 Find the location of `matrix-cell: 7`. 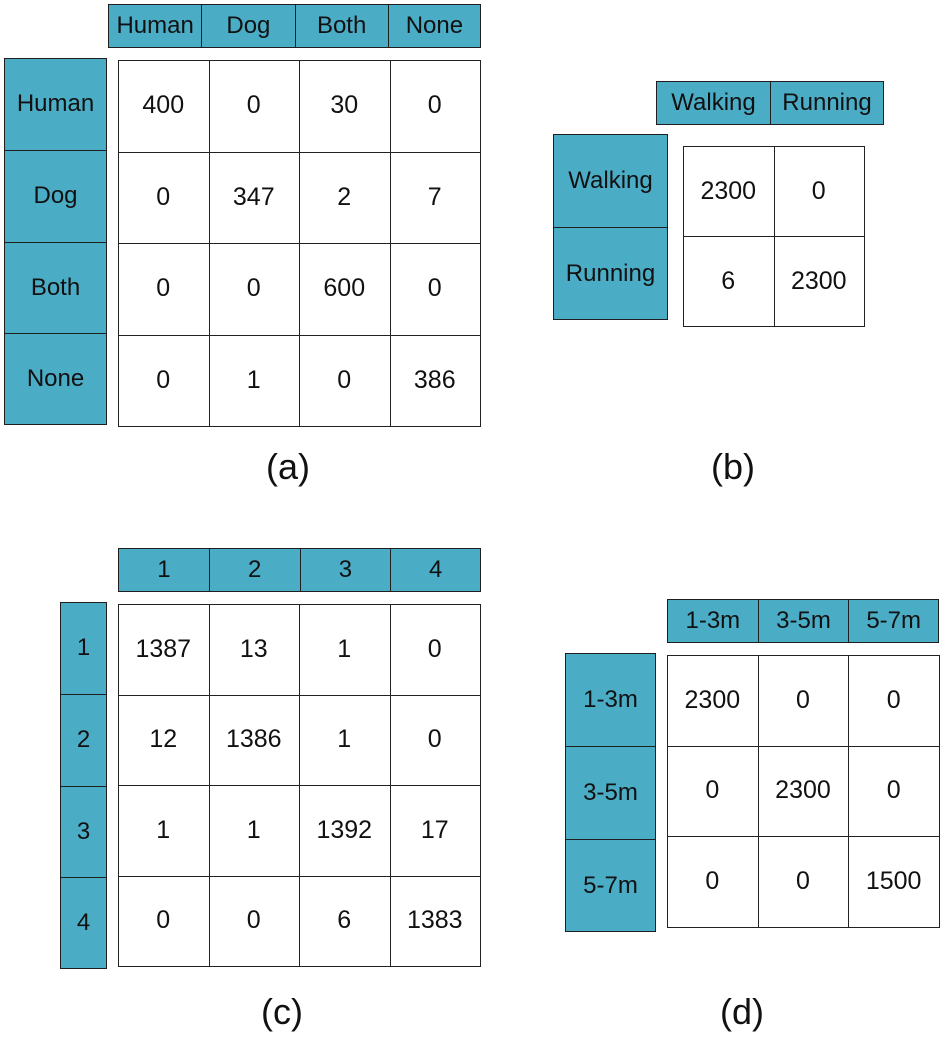

matrix-cell: 7 is located at coordinates (434, 197).